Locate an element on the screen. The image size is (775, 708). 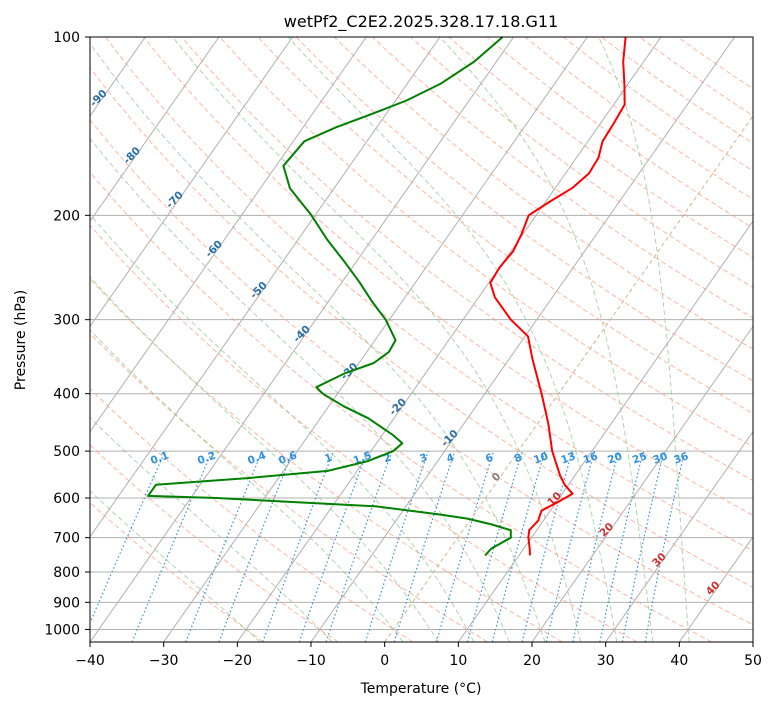
isotherm-label: 40 is located at coordinates (713, 588).